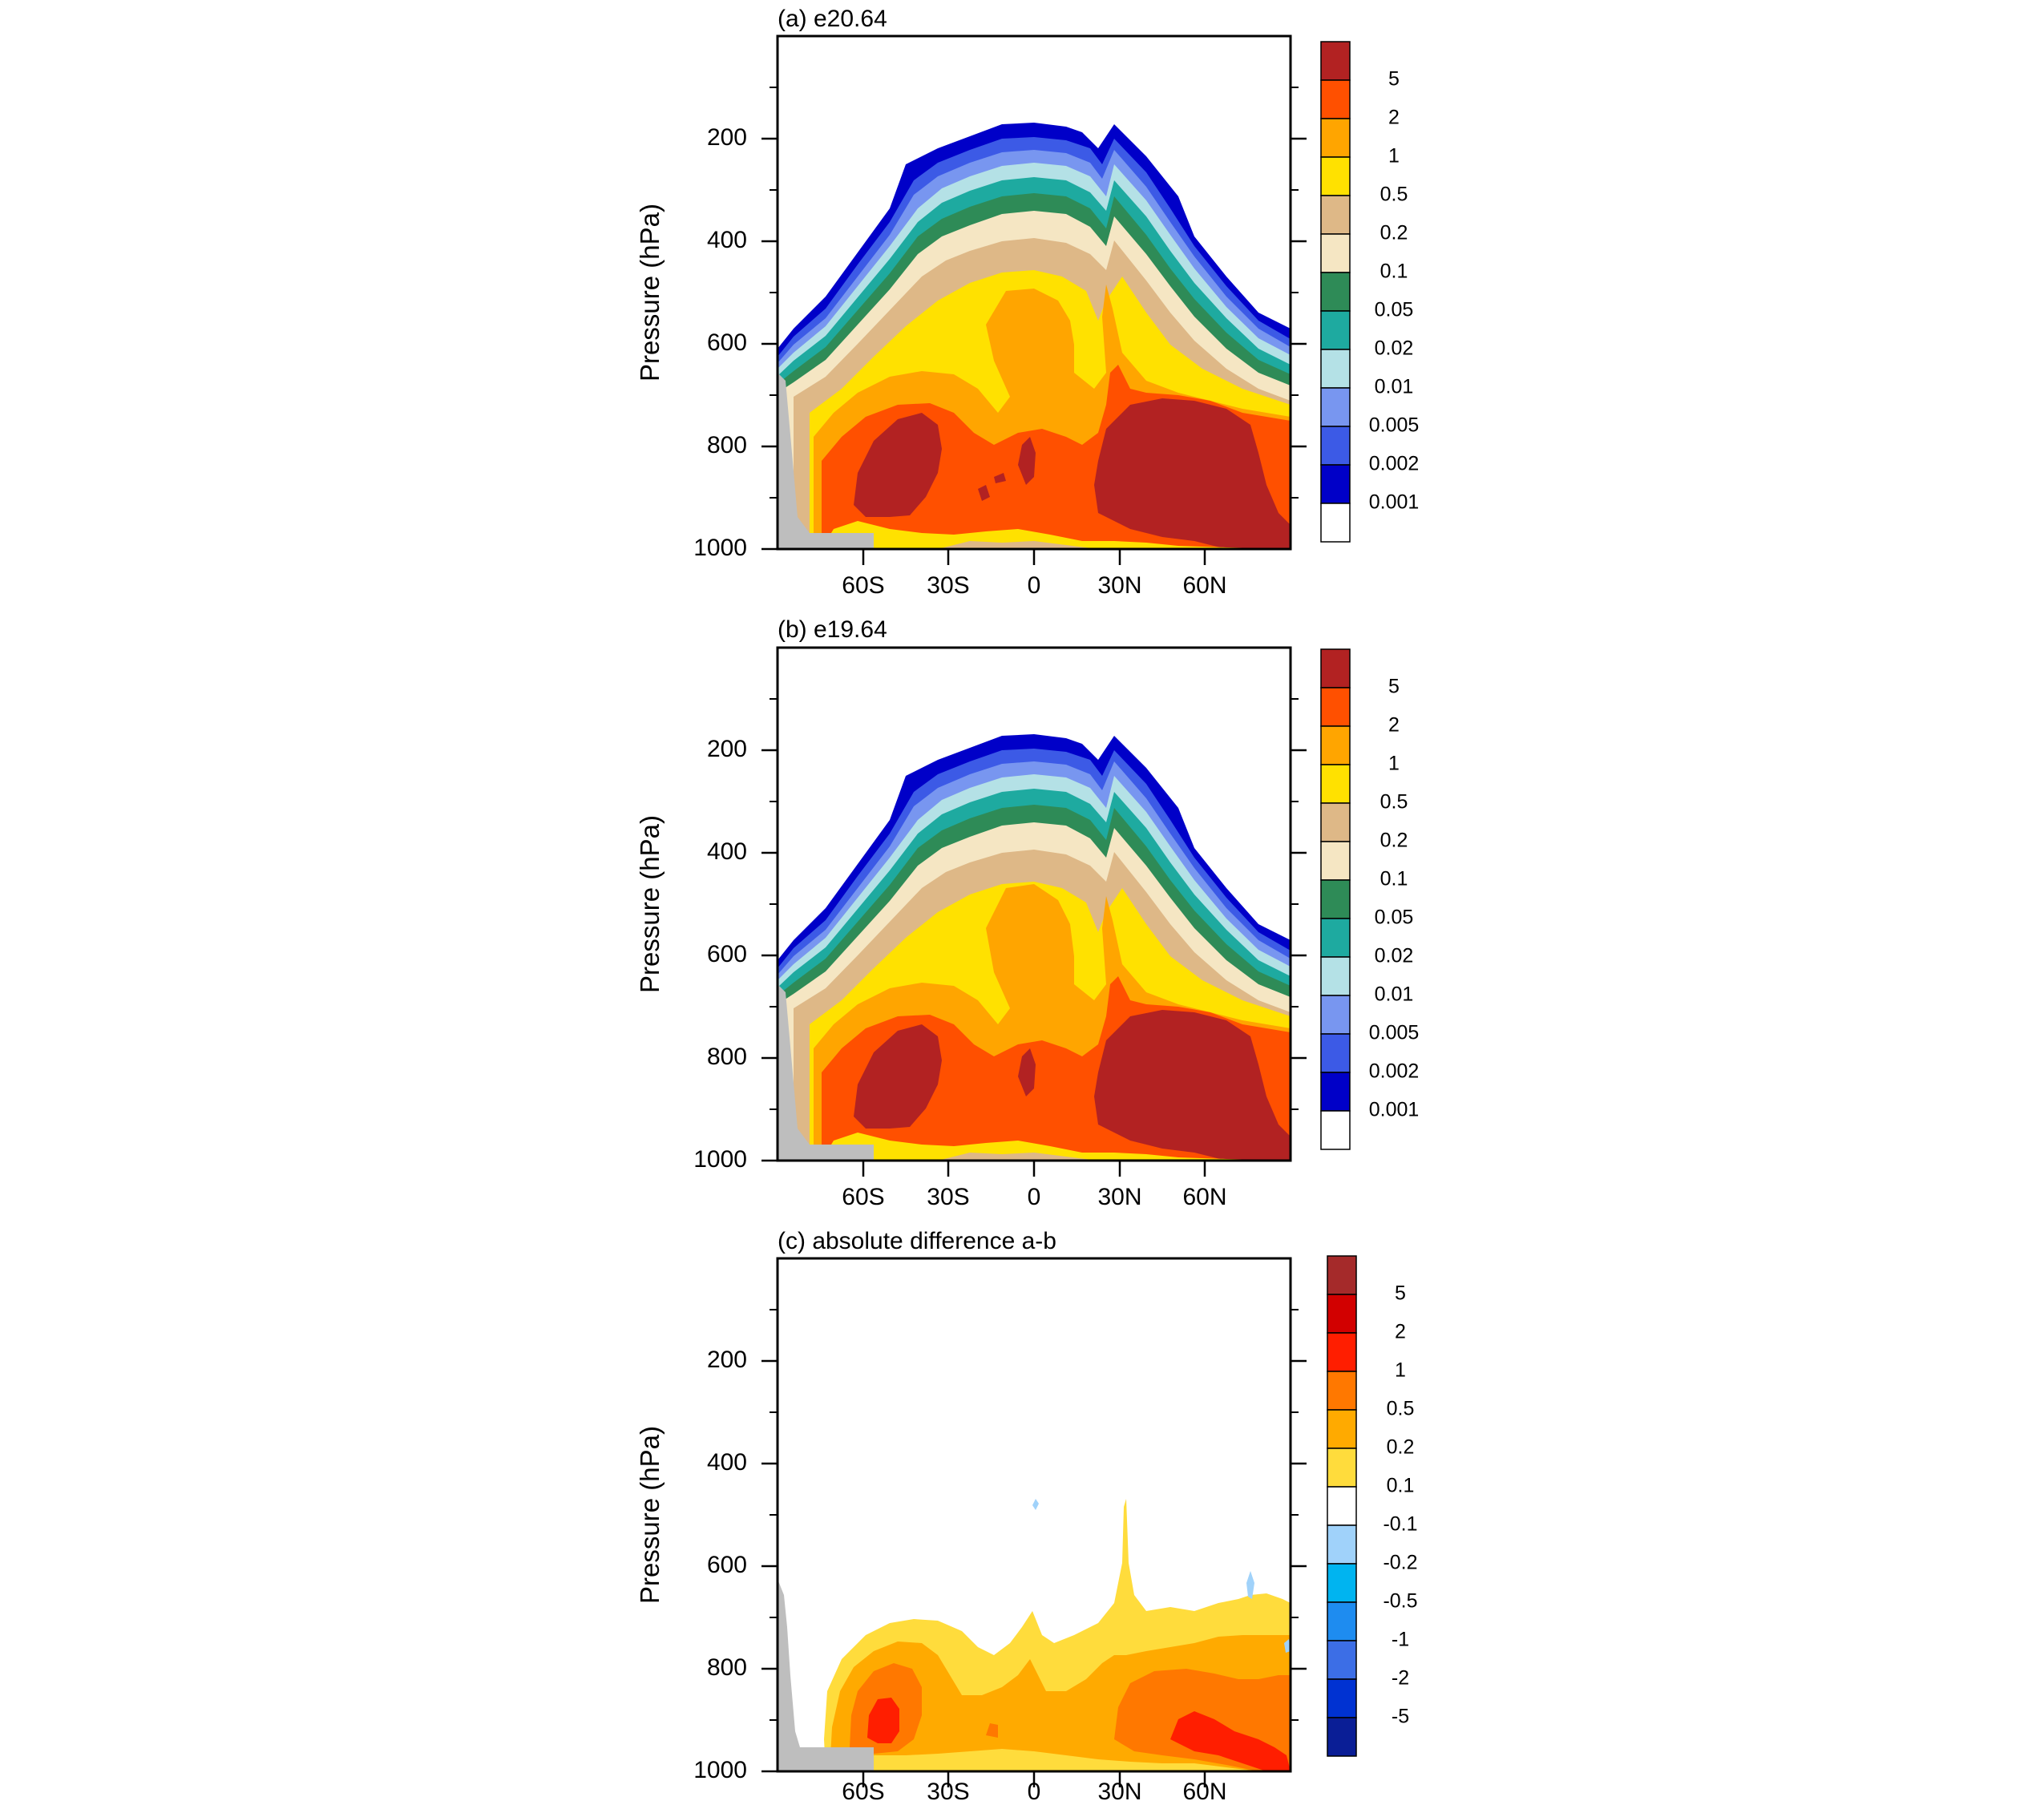  I want to click on panel-c-ytick-label: 400, so click(727, 1462).